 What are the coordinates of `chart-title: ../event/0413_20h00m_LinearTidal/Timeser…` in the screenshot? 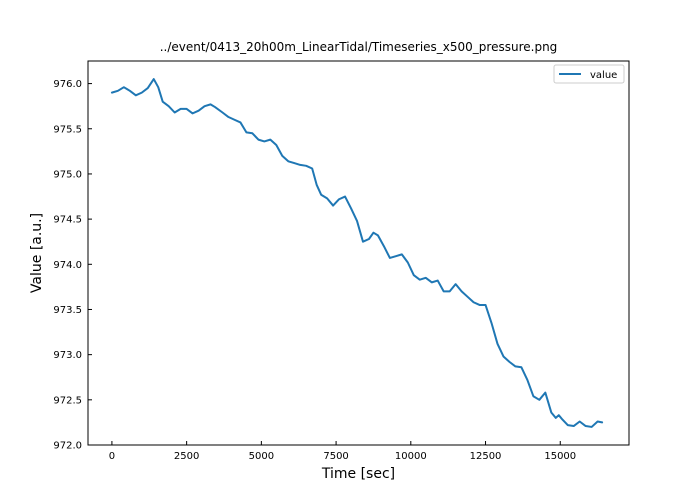 It's located at (359, 47).